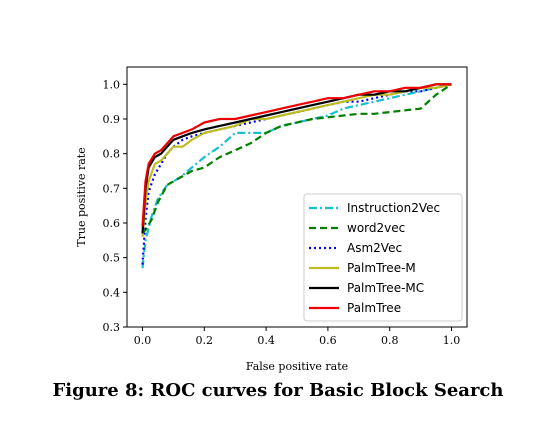  I want to click on legend-label-1: word2vec, so click(376, 228).